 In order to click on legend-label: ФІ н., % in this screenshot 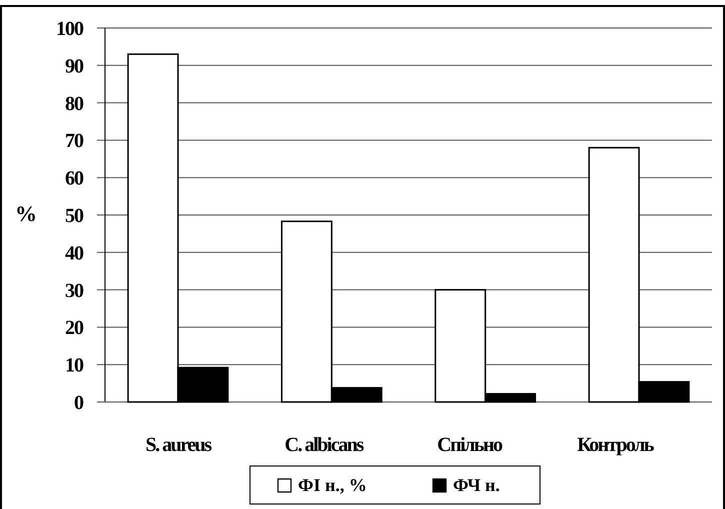, I will do `click(332, 485)`.